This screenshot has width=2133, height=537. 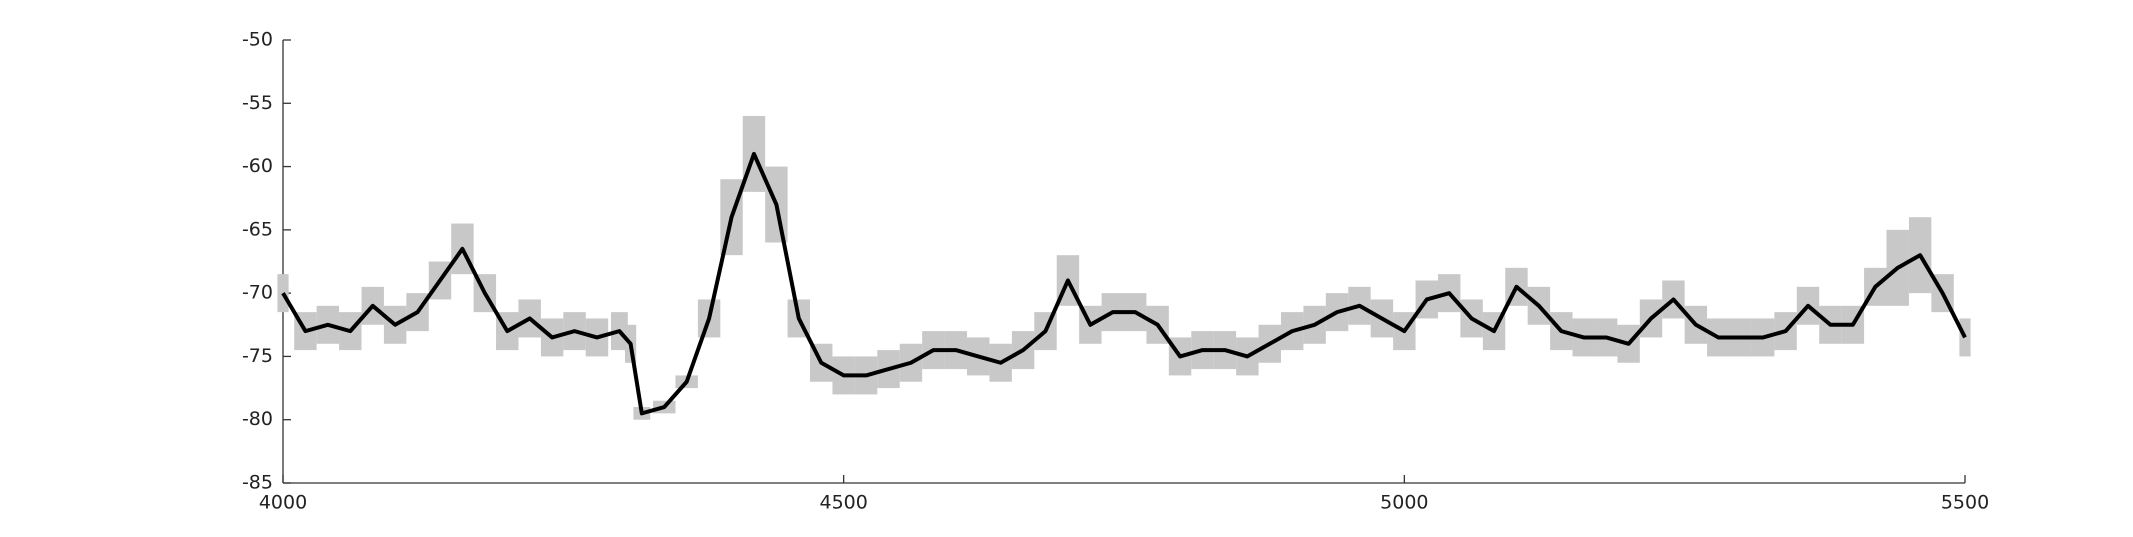 I want to click on x-tick-label: 5000, so click(x=1404, y=503).